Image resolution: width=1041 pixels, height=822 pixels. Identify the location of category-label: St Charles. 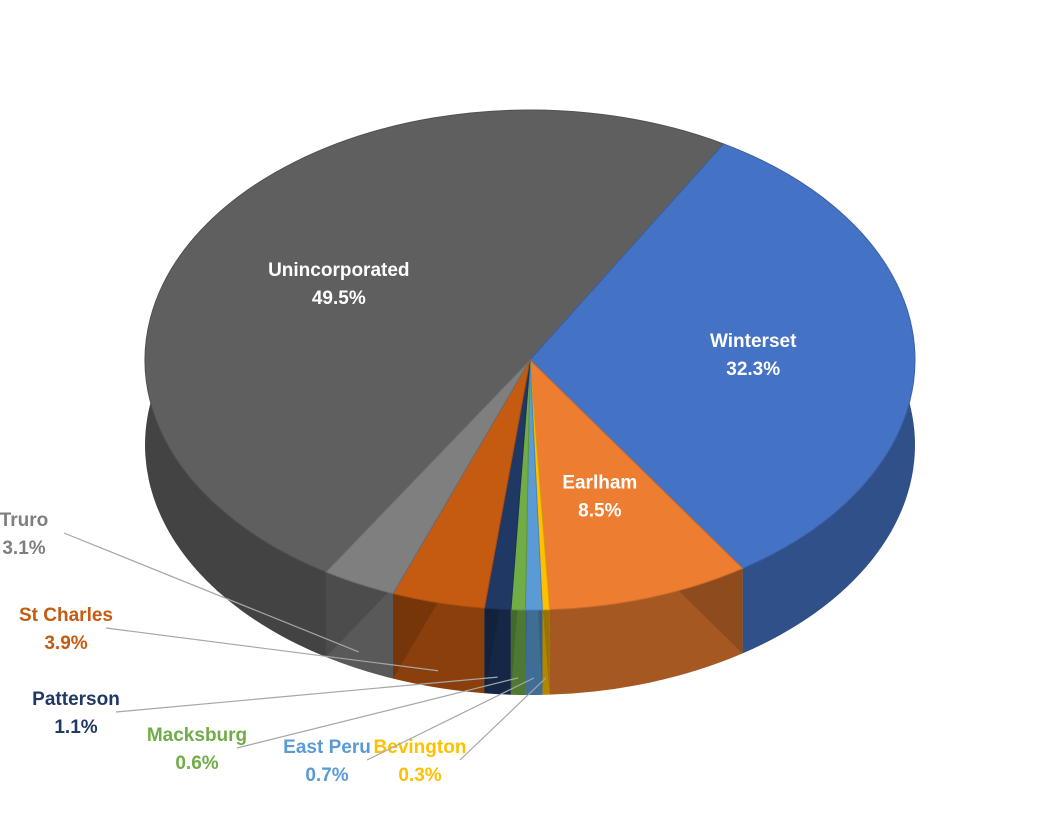
(66, 615).